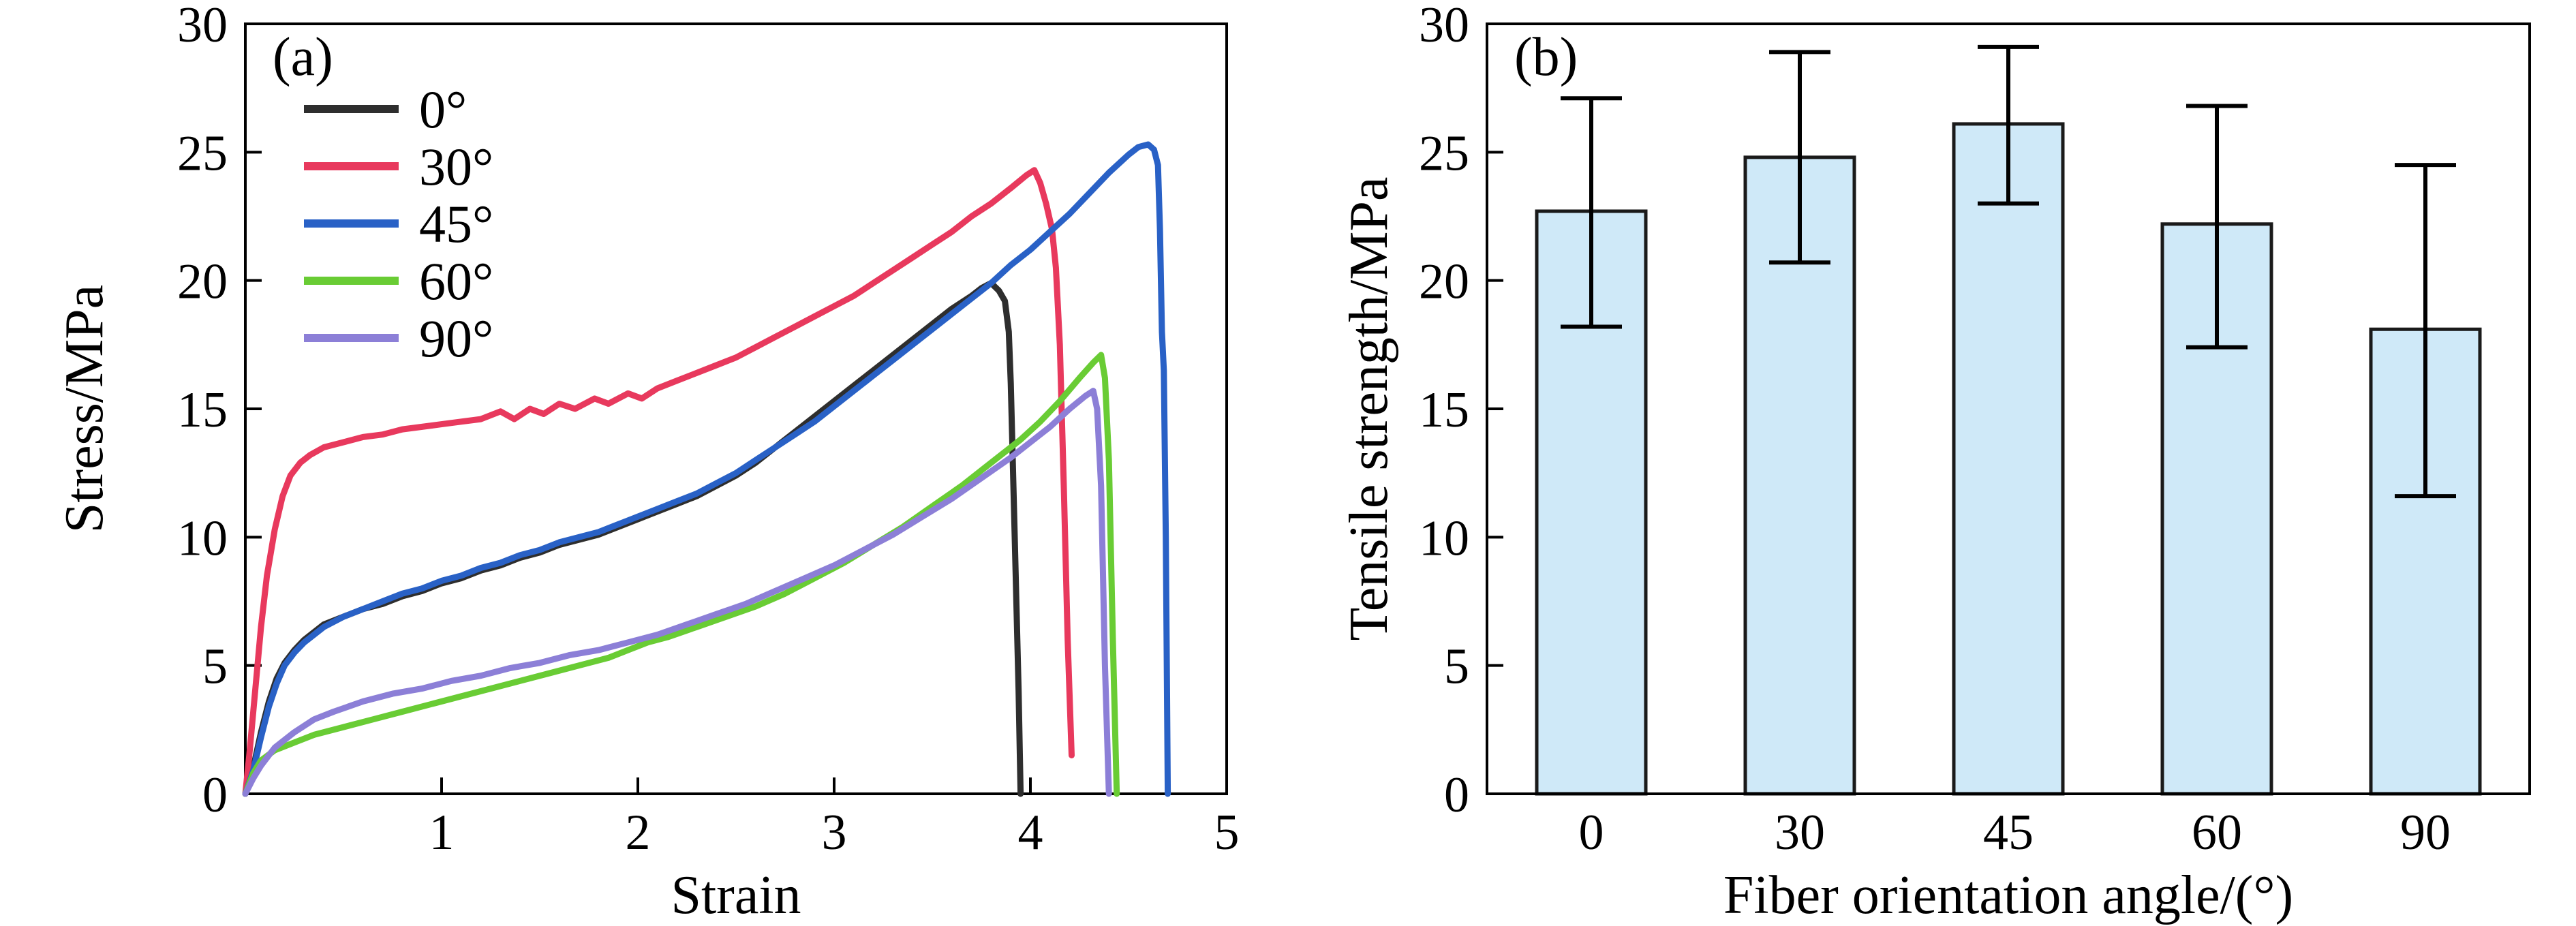 This screenshot has width=2576, height=926. I want to click on category-label-0: 0, so click(1592, 833).